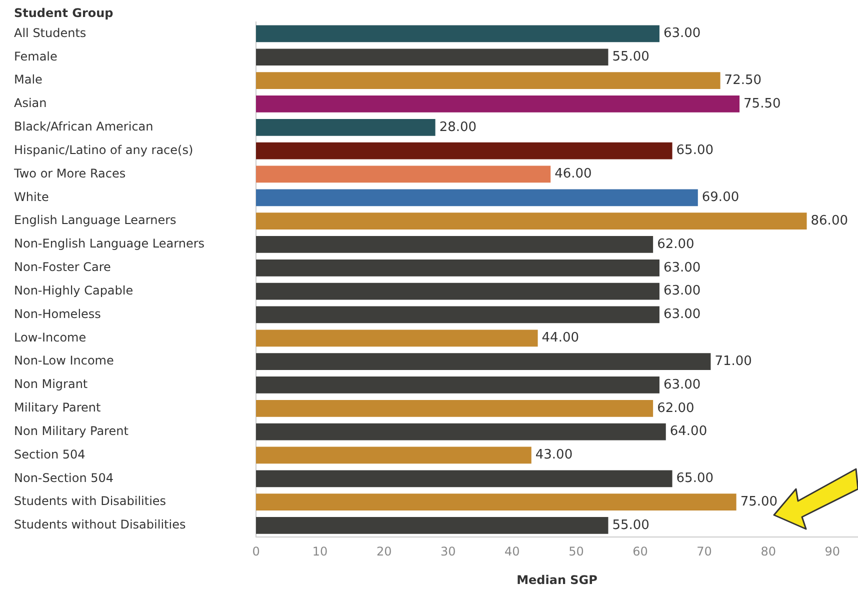 This screenshot has height=592, width=858. I want to click on x-tick-label: 90, so click(832, 551).